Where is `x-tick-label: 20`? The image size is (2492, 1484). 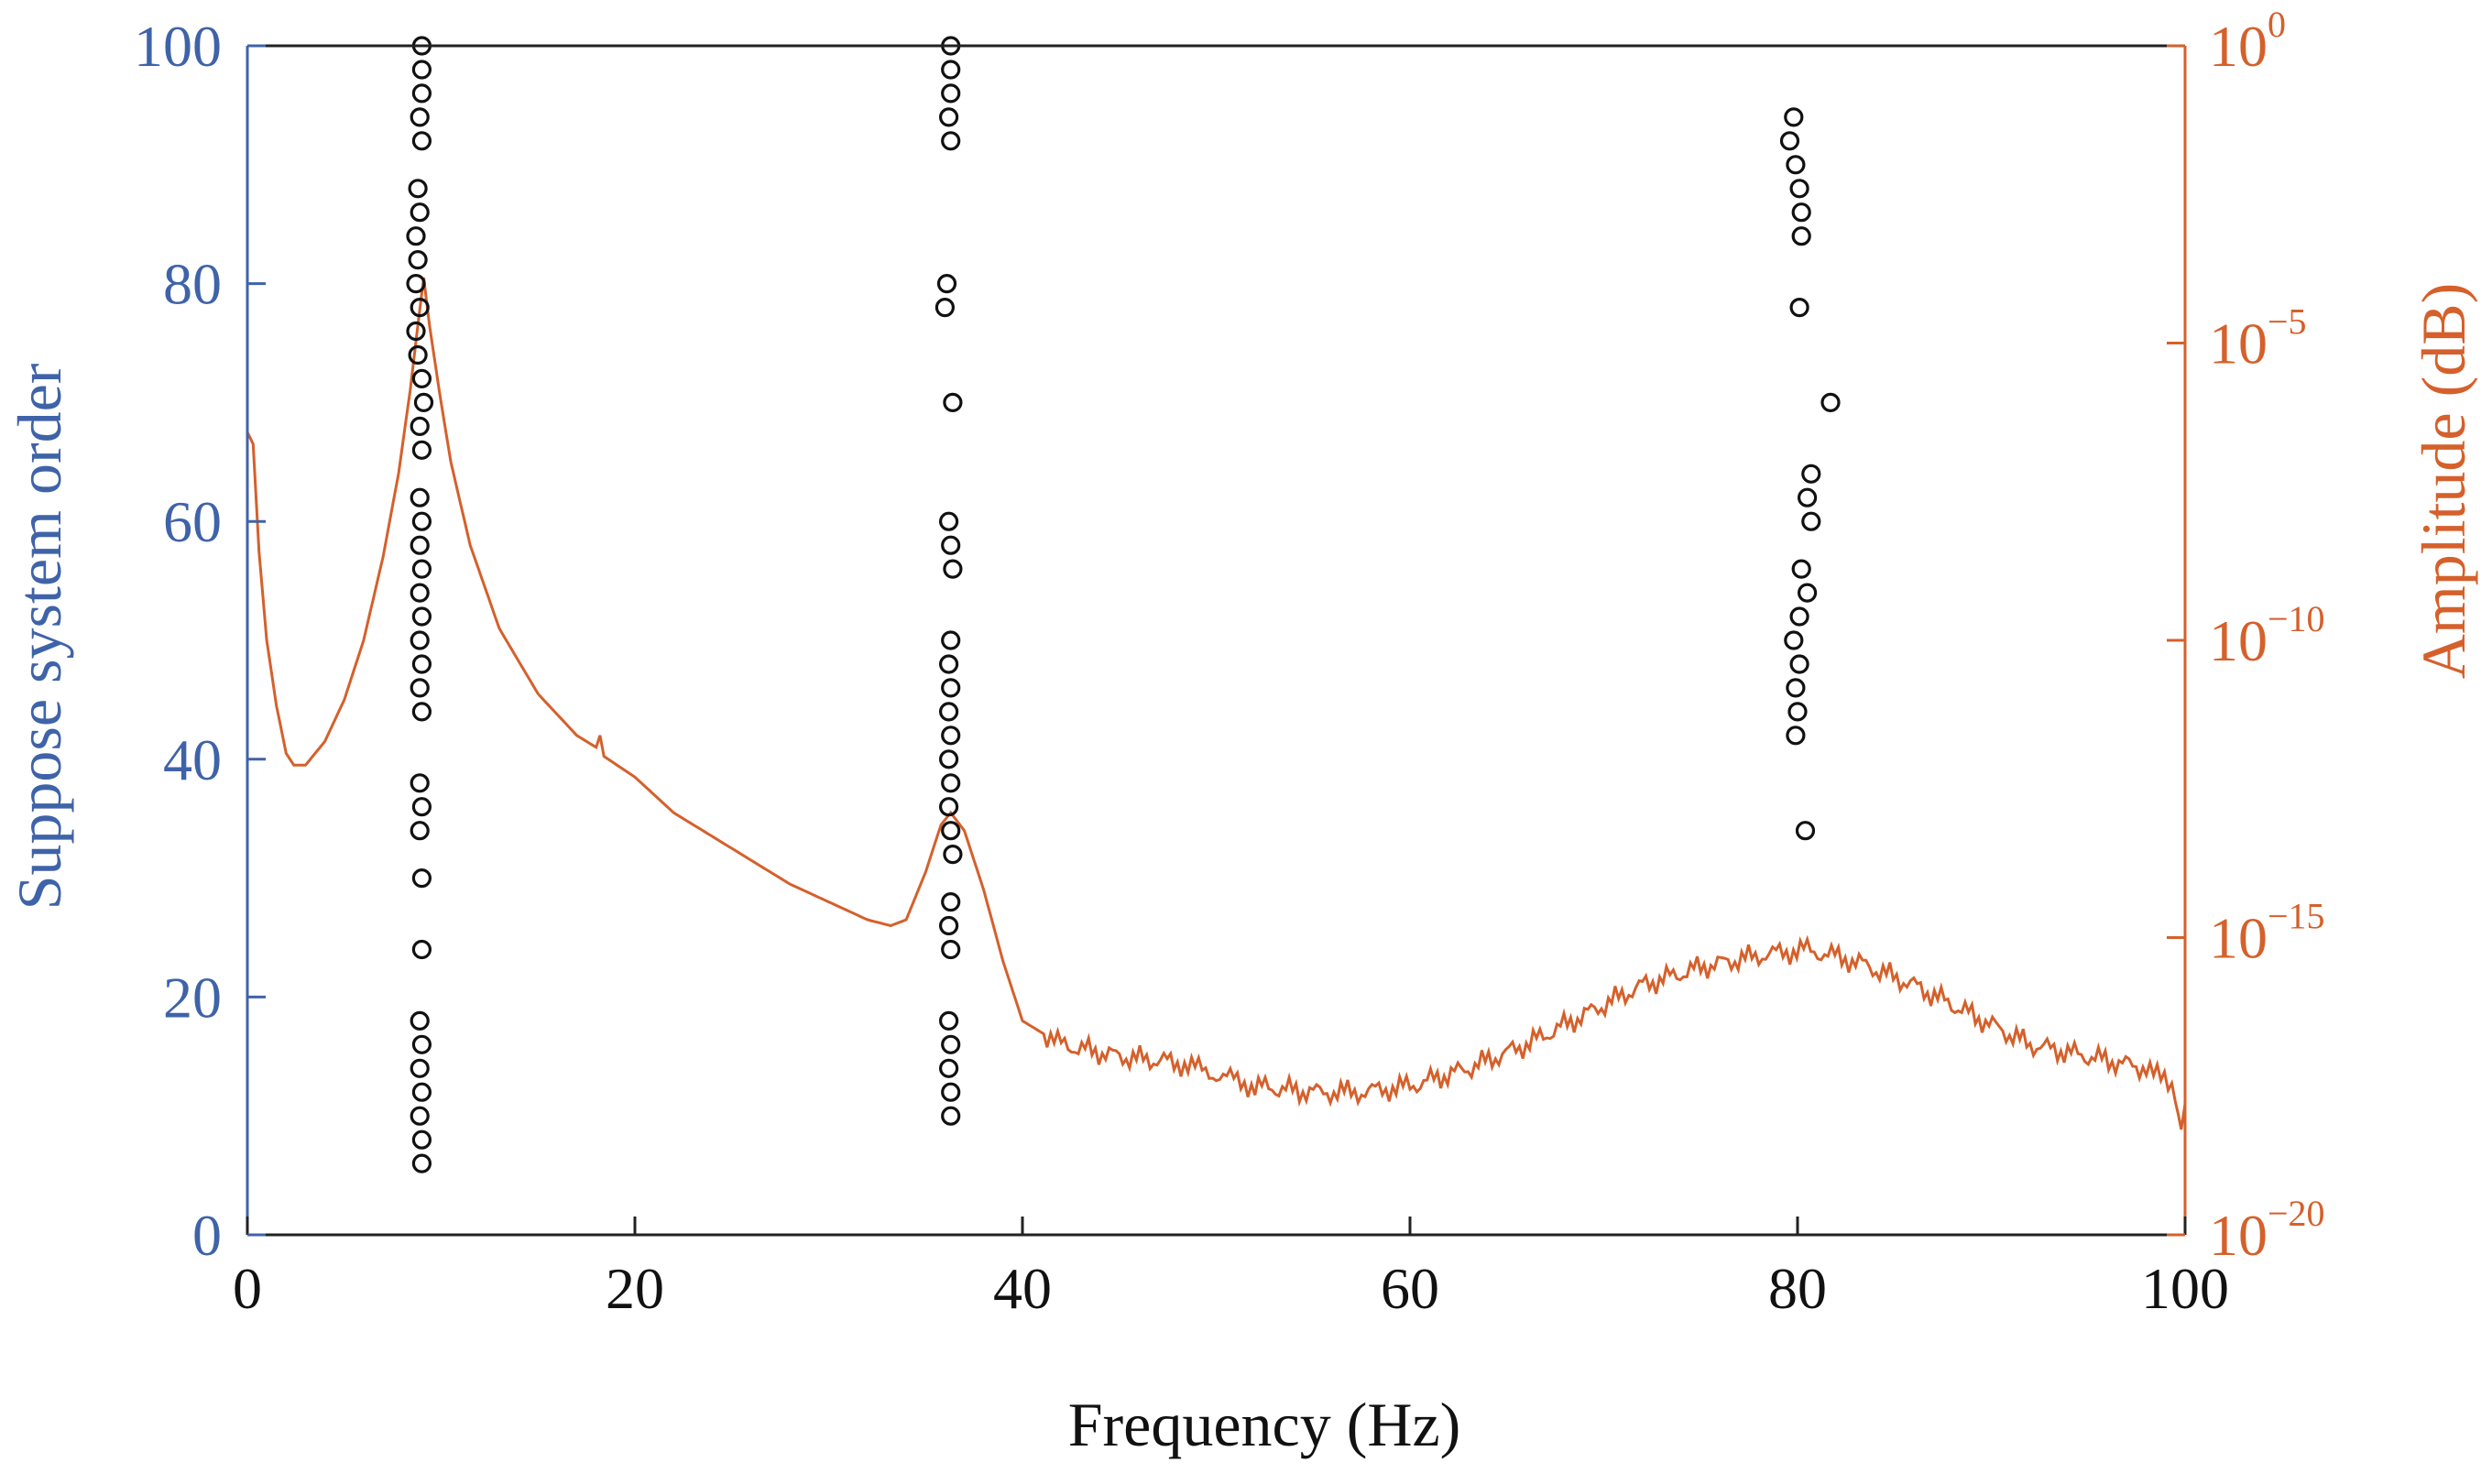
x-tick-label: 20 is located at coordinates (635, 1289).